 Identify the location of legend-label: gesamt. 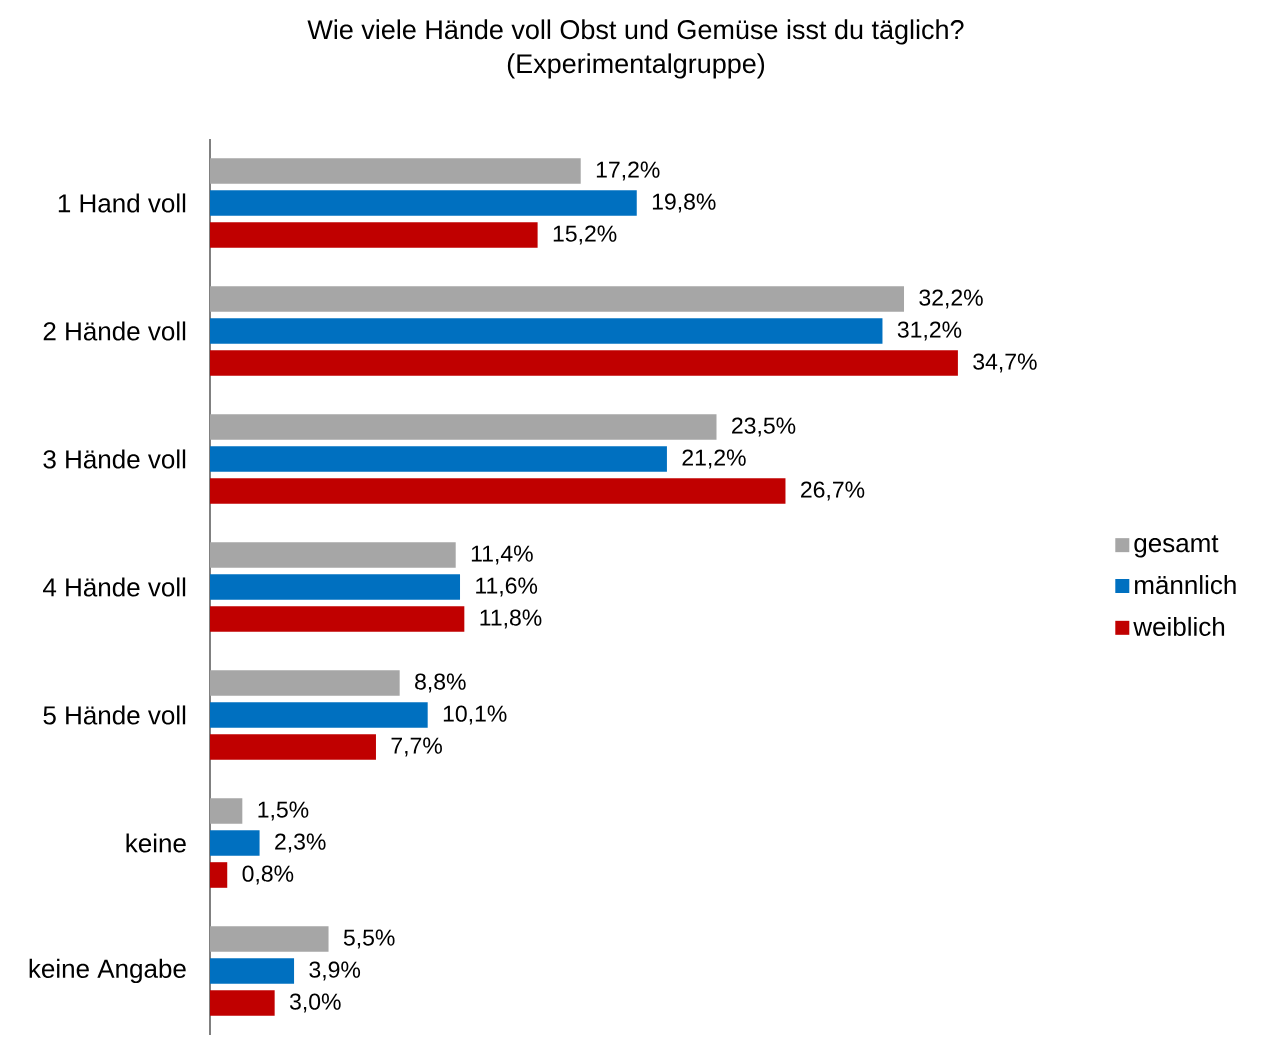
(1176, 546).